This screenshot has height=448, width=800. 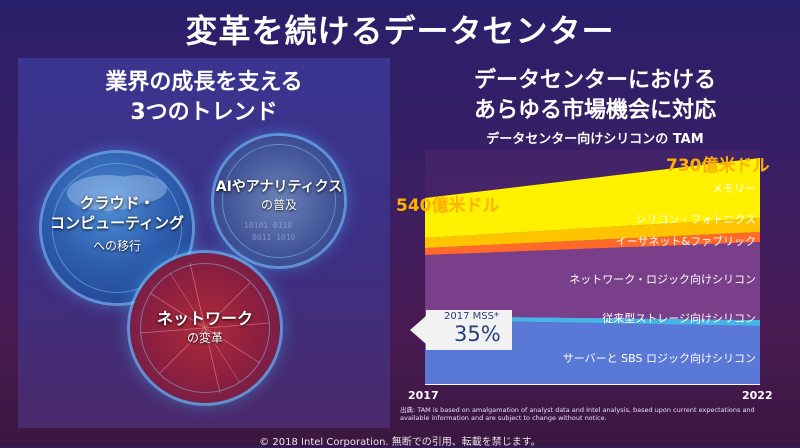 What do you see at coordinates (204, 318) in the screenshot?
I see `network-trend-title: ネットワーク` at bounding box center [204, 318].